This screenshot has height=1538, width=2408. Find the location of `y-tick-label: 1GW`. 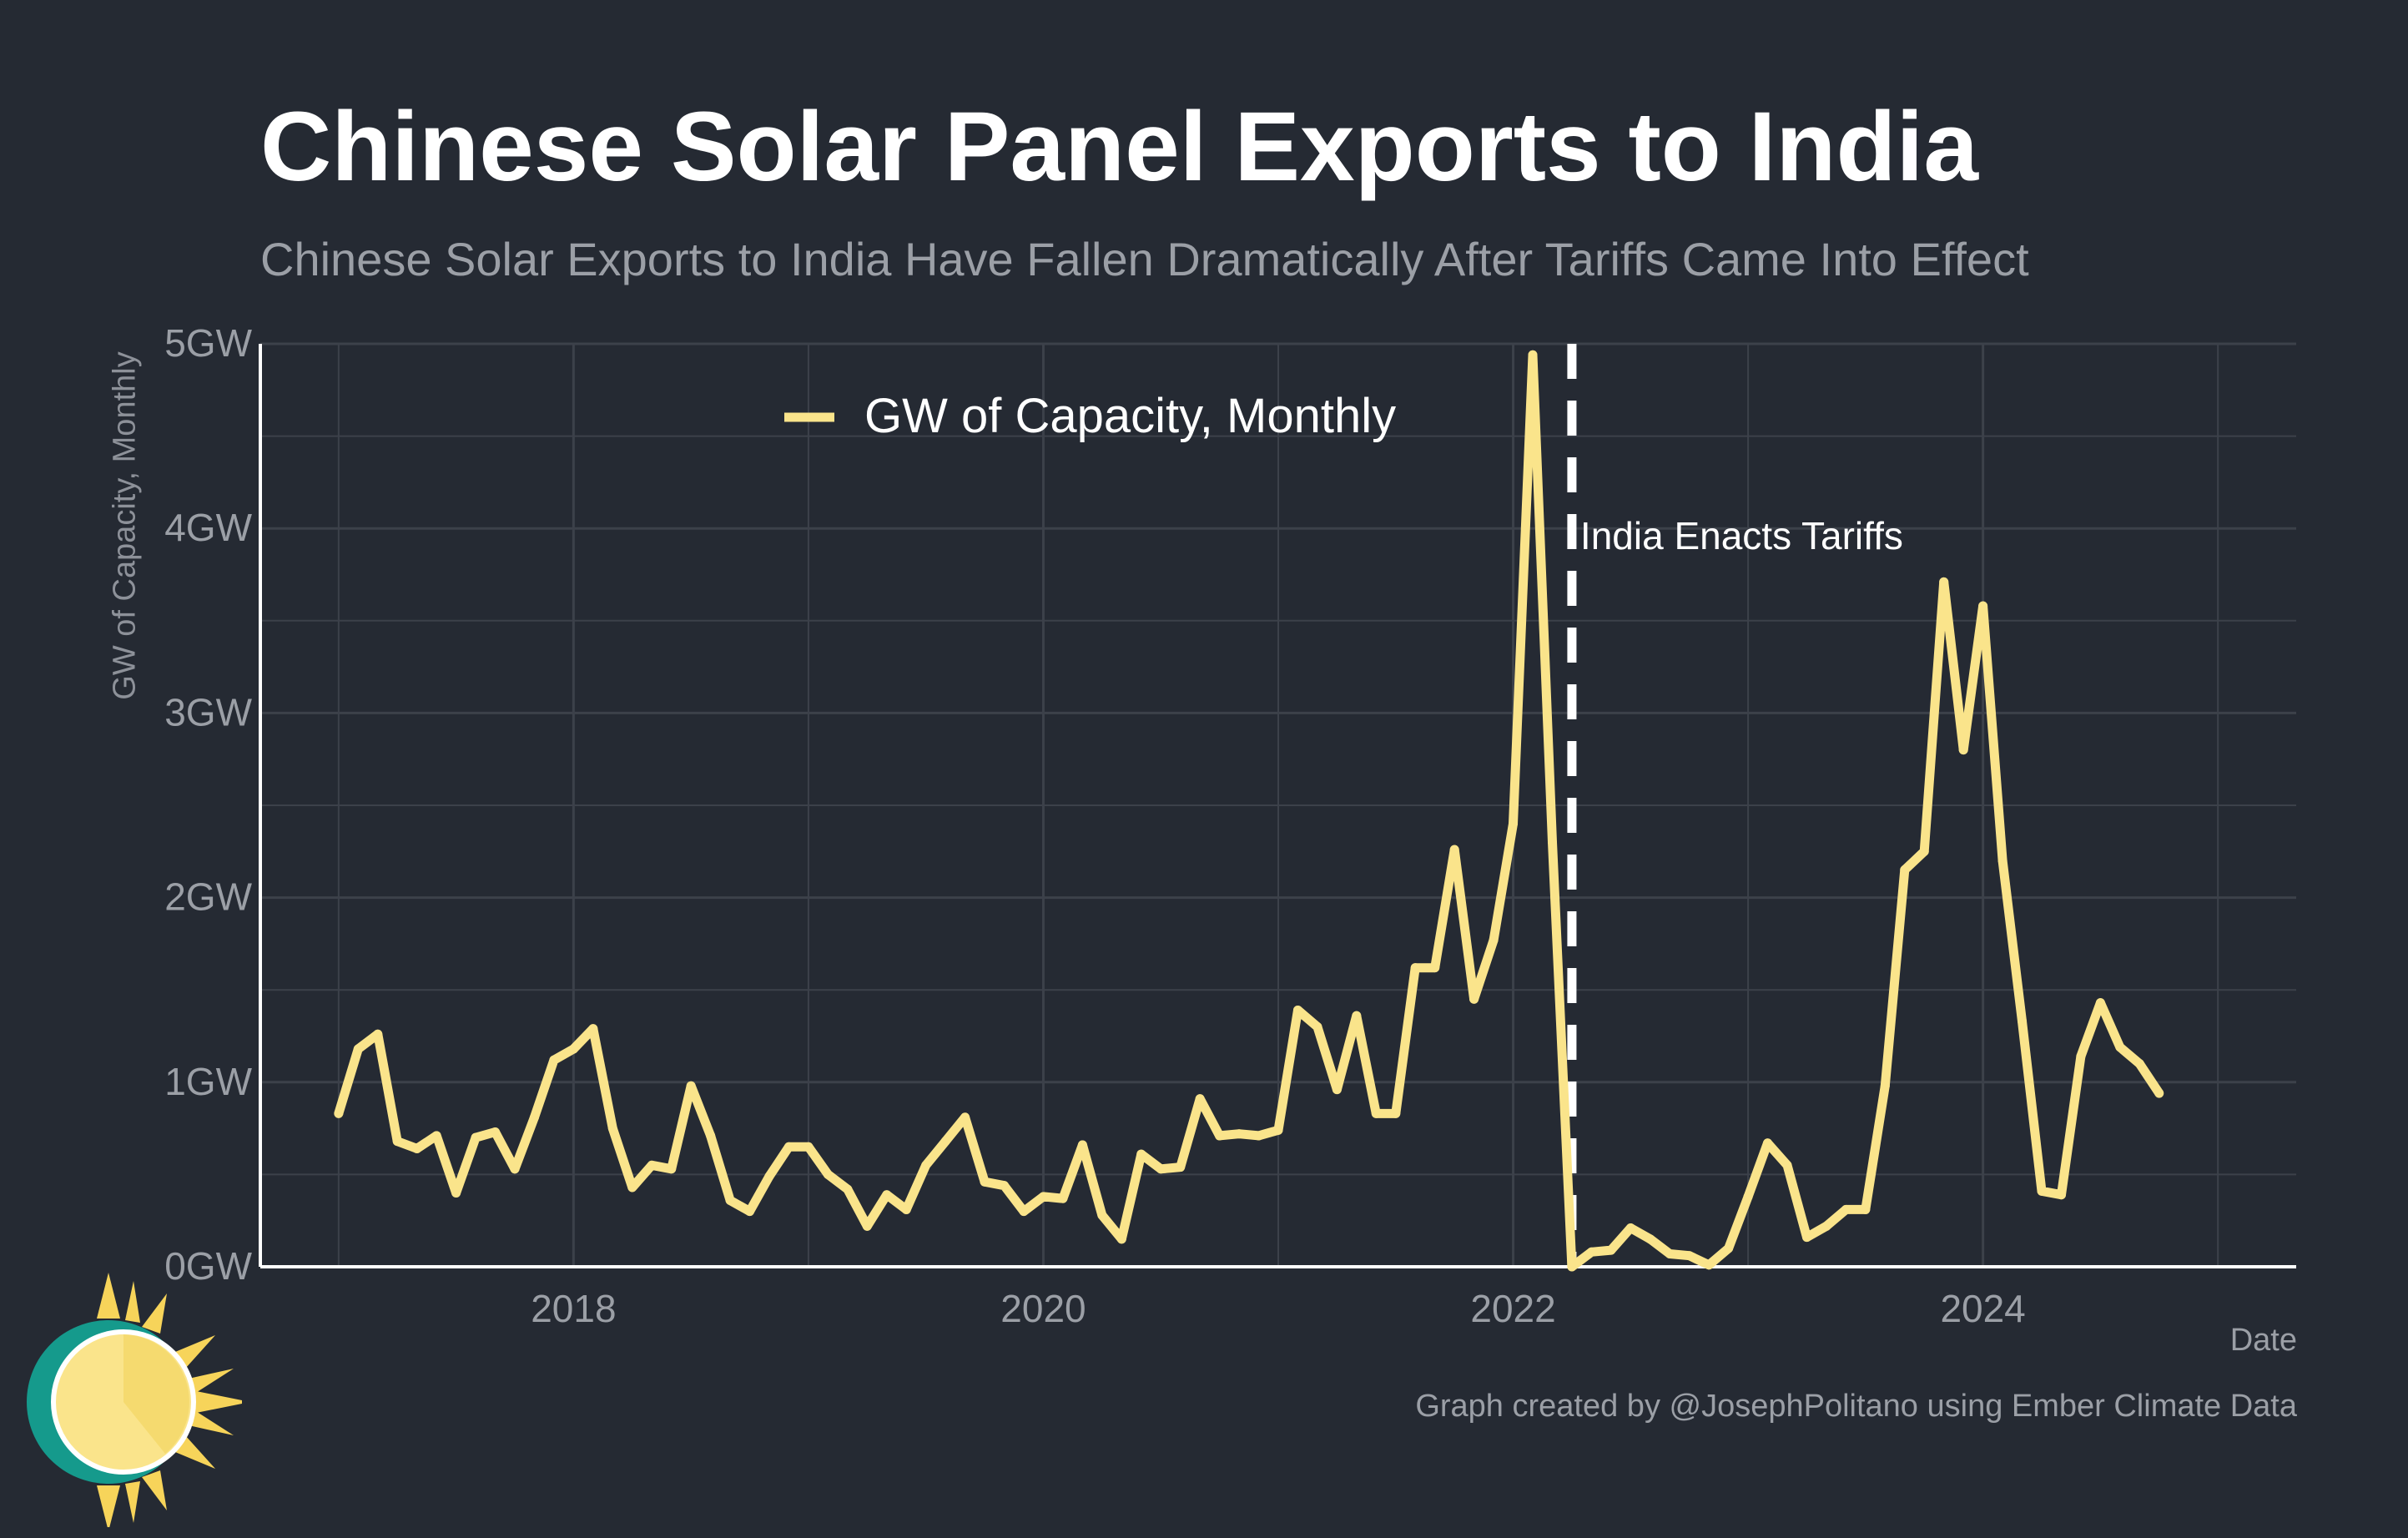

y-tick-label: 1GW is located at coordinates (208, 1081).